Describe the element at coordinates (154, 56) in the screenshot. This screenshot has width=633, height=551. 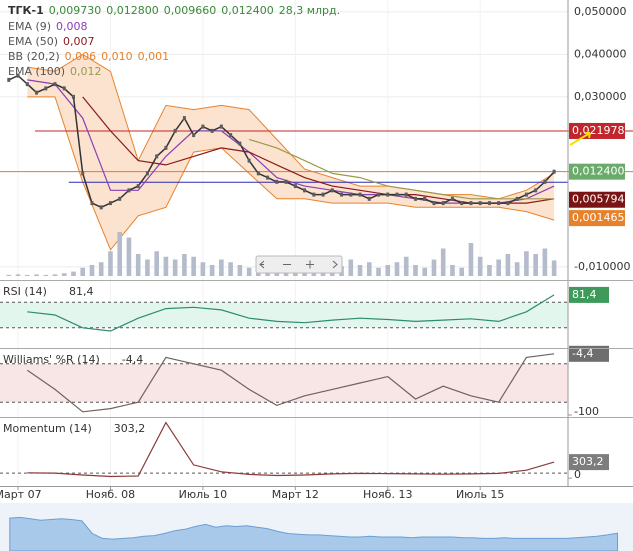
I see `legend-item: 0,001` at that location.